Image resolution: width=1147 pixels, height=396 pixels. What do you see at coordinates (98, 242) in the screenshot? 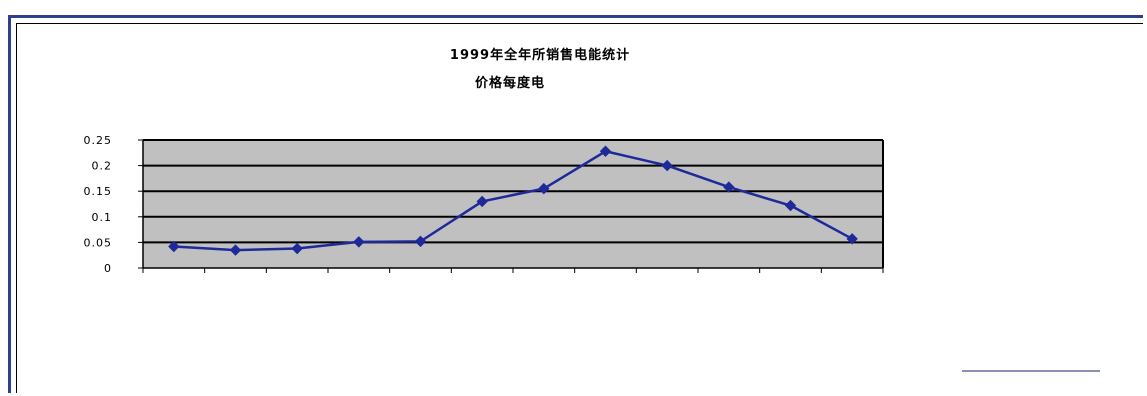
I see `y-tick-label: 0.05` at bounding box center [98, 242].